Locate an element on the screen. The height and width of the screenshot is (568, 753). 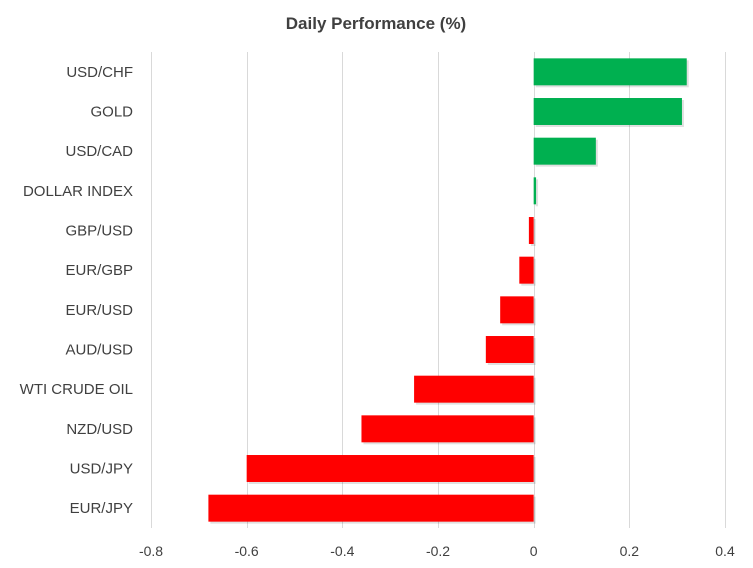
category-label: AUD/USD is located at coordinates (99, 350).